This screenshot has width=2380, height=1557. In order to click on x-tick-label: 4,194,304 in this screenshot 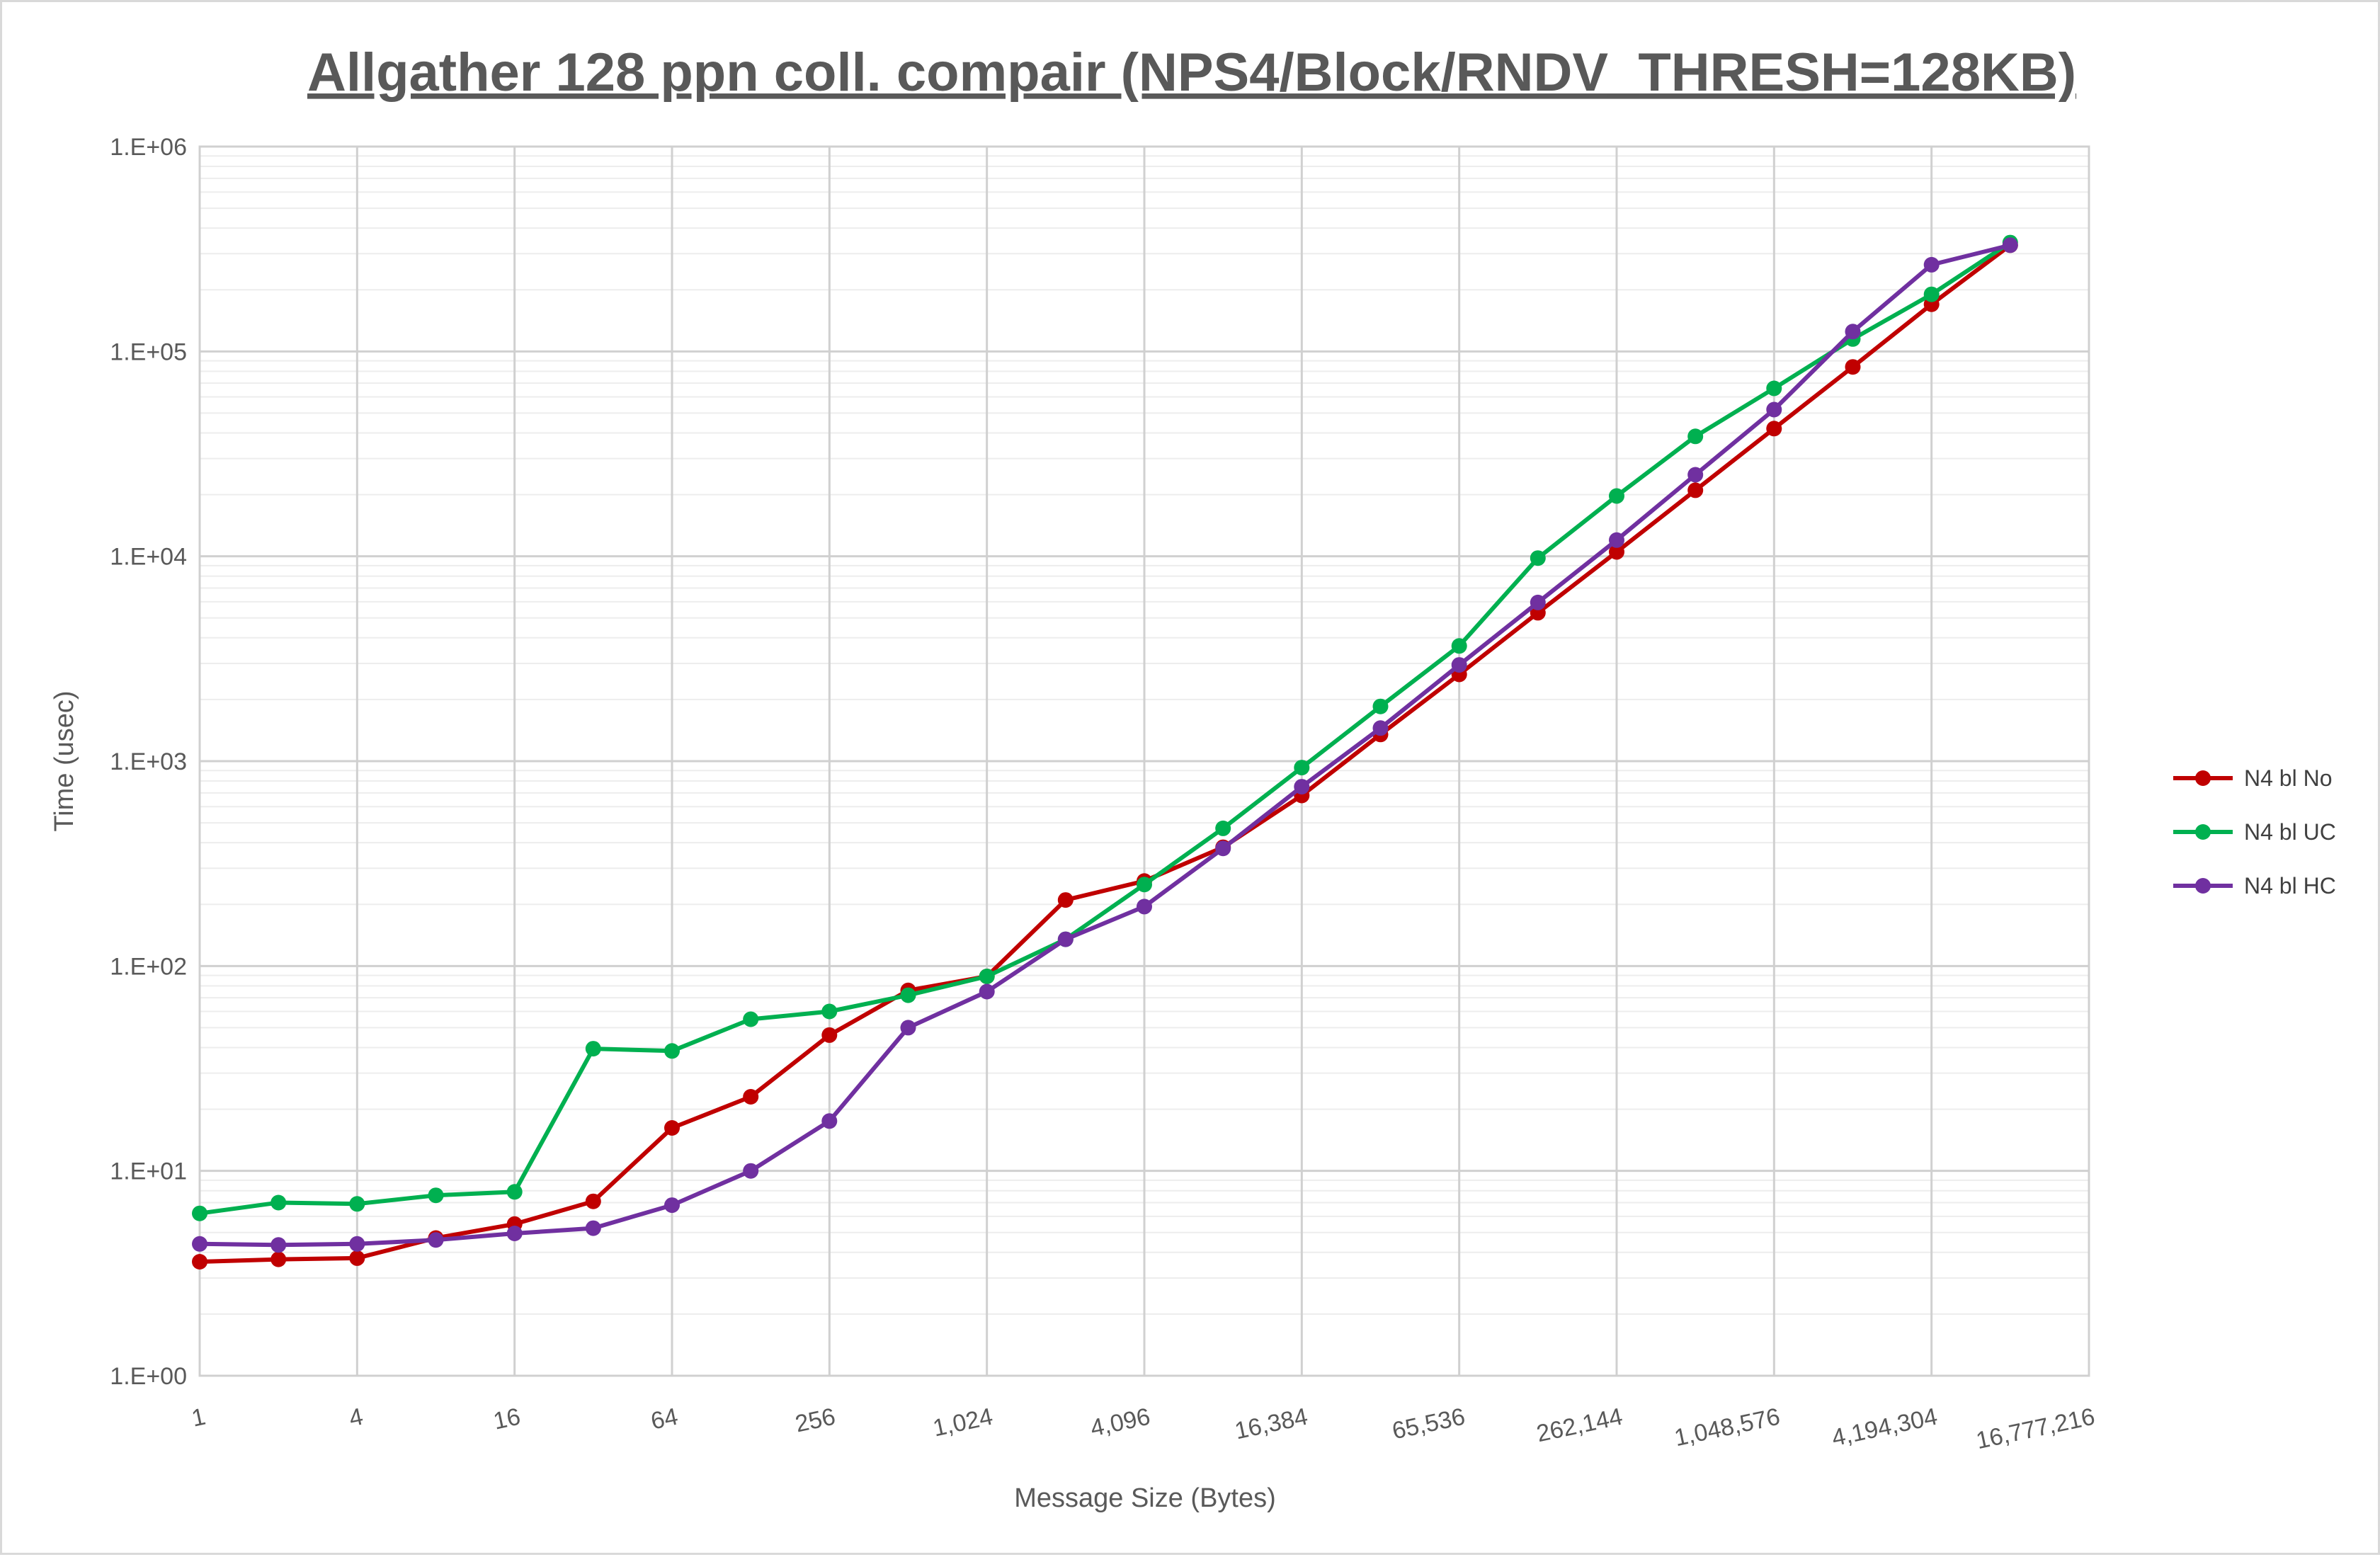, I will do `click(1884, 1427)`.